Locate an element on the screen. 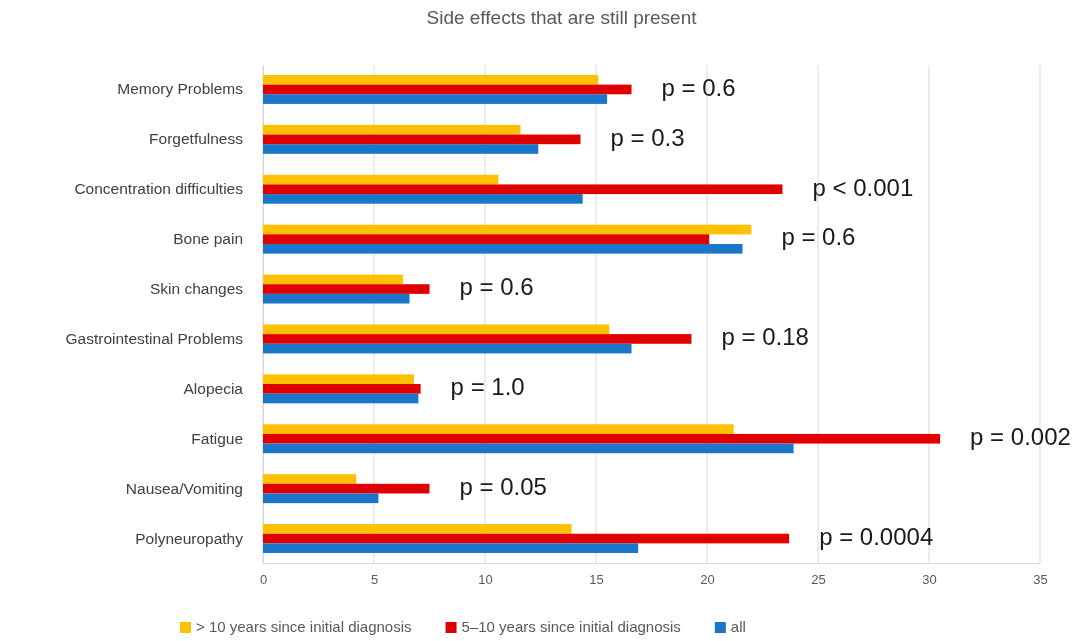 The height and width of the screenshot is (641, 1084). y-tick-label: Forgetfulness is located at coordinates (196, 139).